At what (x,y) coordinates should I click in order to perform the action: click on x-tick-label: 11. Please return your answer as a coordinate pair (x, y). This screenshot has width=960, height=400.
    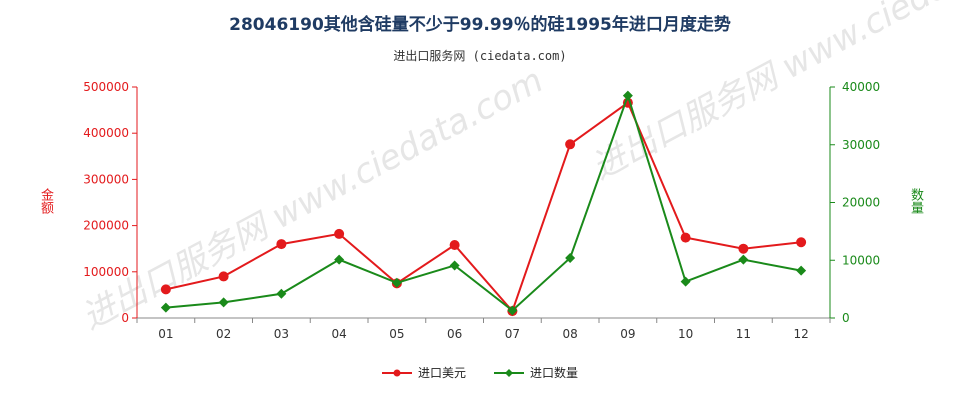
    Looking at the image, I should click on (743, 334).